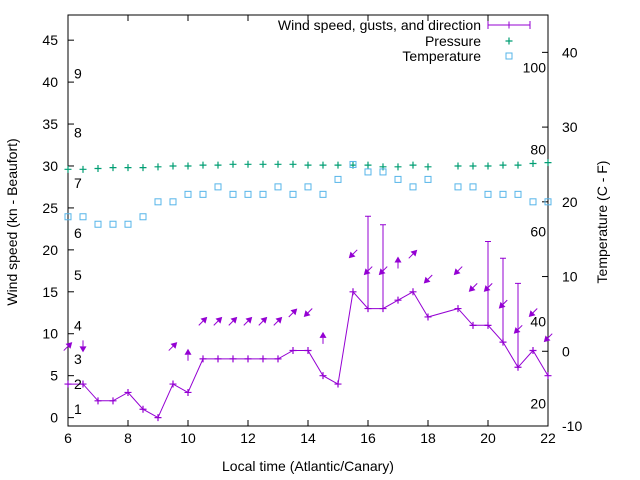 The width and height of the screenshot is (640, 480). I want to click on x-tick-label: 18, so click(428, 438).